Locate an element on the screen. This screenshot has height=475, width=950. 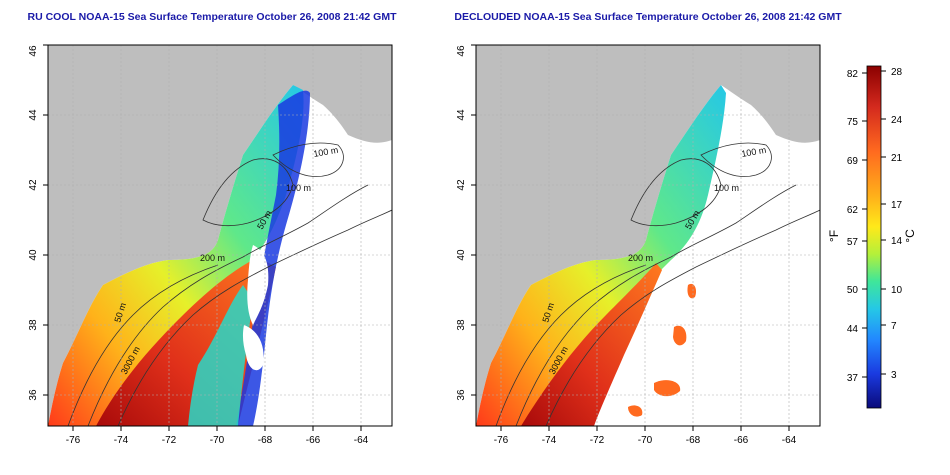
celsius-tick-label: 3 is located at coordinates (894, 375).